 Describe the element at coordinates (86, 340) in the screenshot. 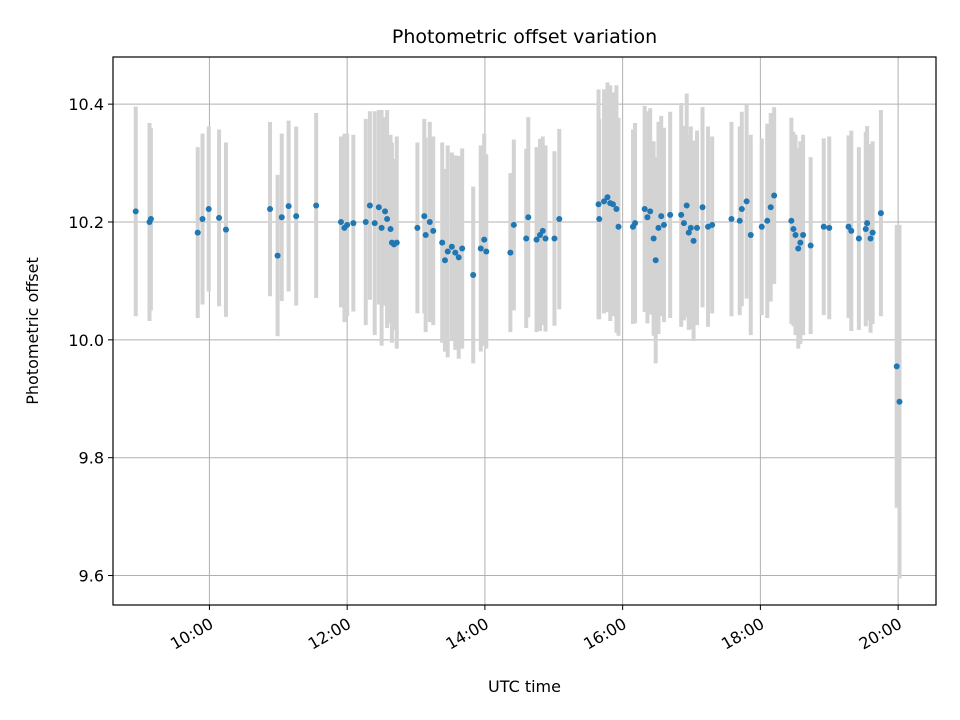

I see `y-tick-label: 10.0` at that location.